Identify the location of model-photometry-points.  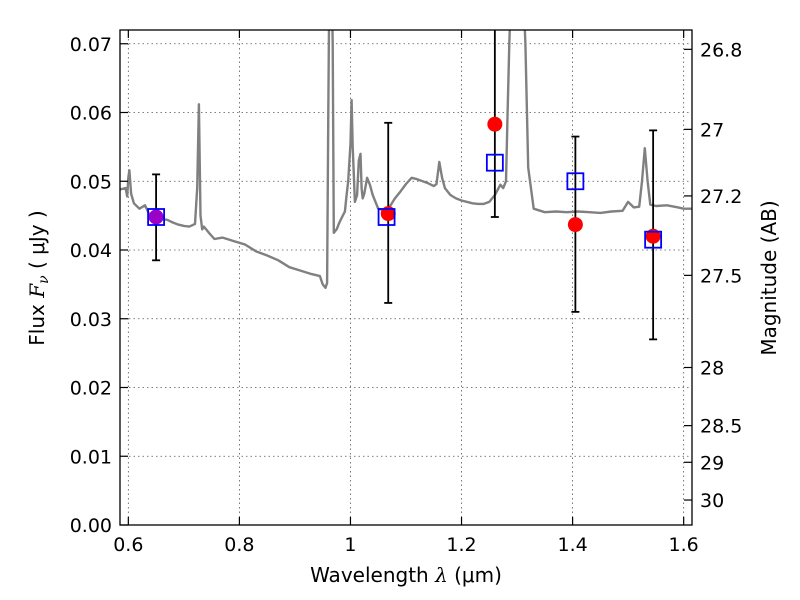
(405, 201).